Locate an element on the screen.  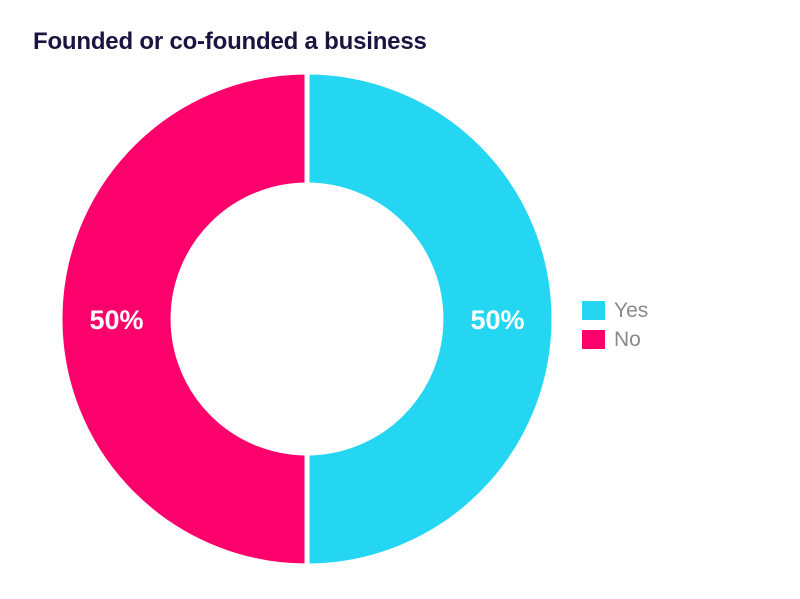
legend-label-yes: Yes is located at coordinates (631, 310).